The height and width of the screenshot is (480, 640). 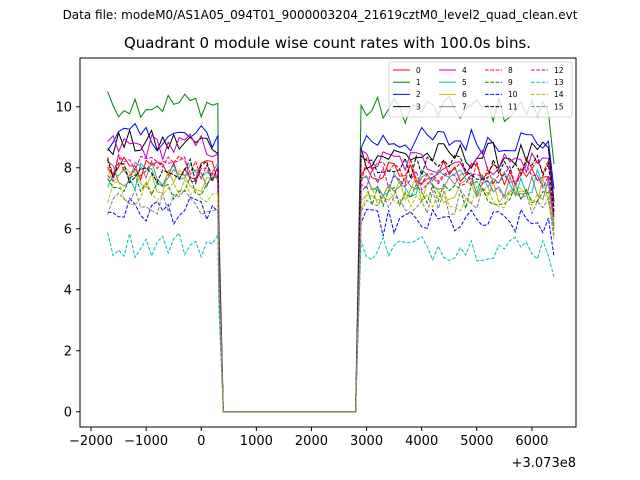 I want to click on legend-label-9: 9, so click(x=510, y=82).